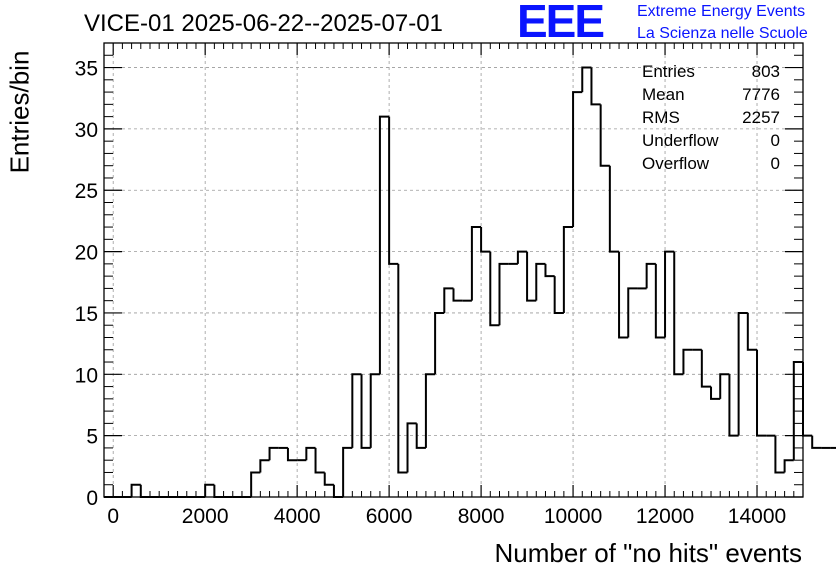  Describe the element at coordinates (661, 117) in the screenshot. I see `stat-label: RMS` at that location.